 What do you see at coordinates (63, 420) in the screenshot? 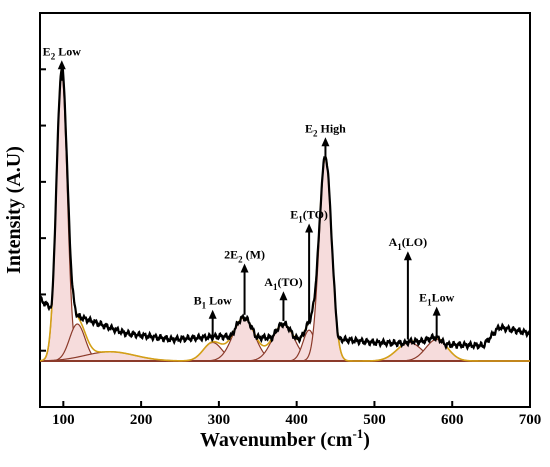
I see `x-tick-label-100: 100` at bounding box center [63, 420].